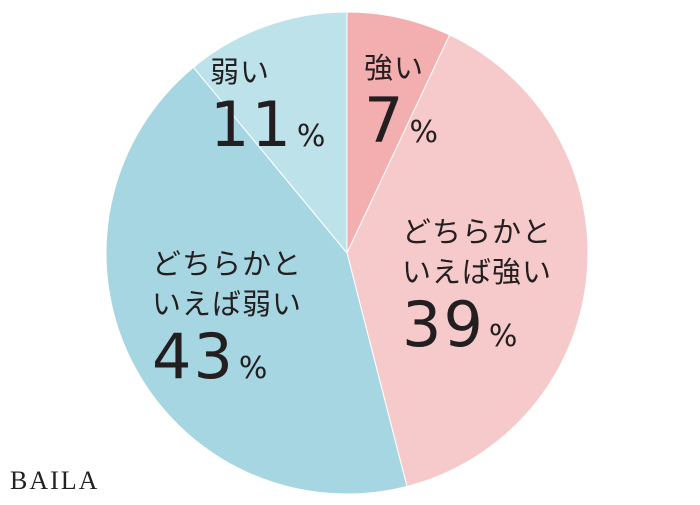 The width and height of the screenshot is (700, 505). Describe the element at coordinates (251, 124) in the screenshot. I see `value-label: 11` at that location.